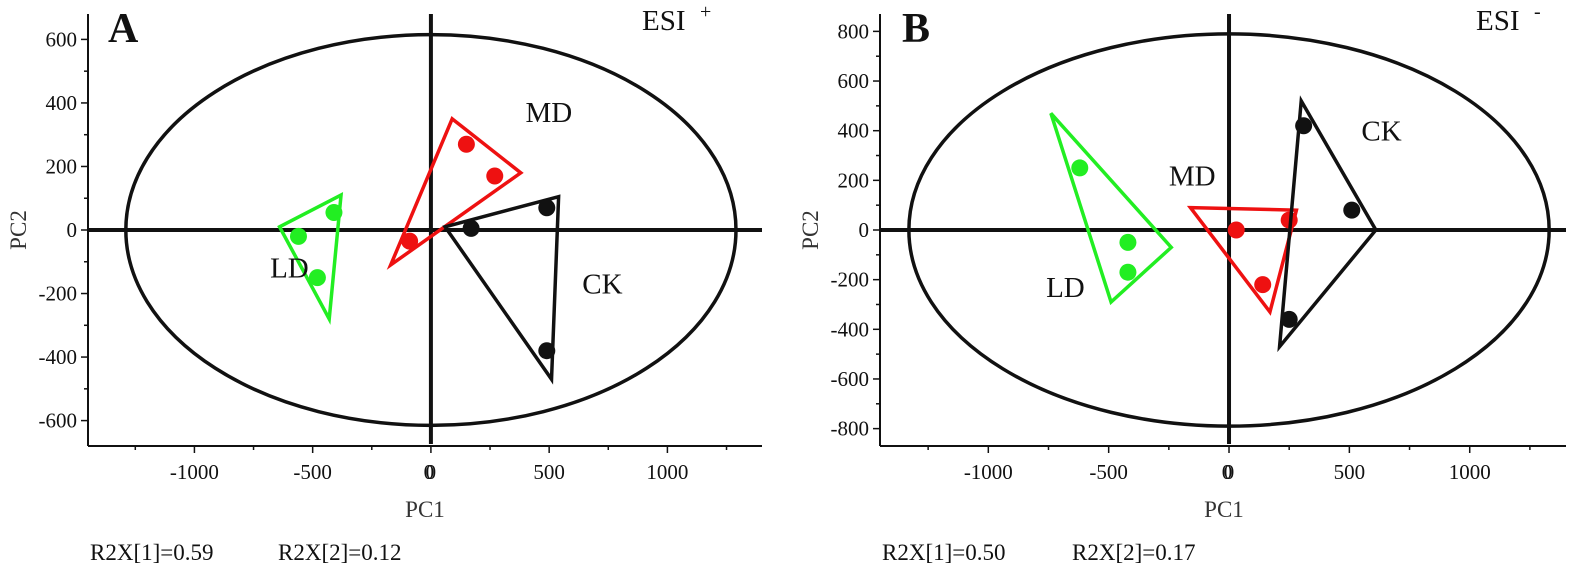 The height and width of the screenshot is (577, 1594). What do you see at coordinates (916, 29) in the screenshot?
I see `panel-letter: B` at bounding box center [916, 29].